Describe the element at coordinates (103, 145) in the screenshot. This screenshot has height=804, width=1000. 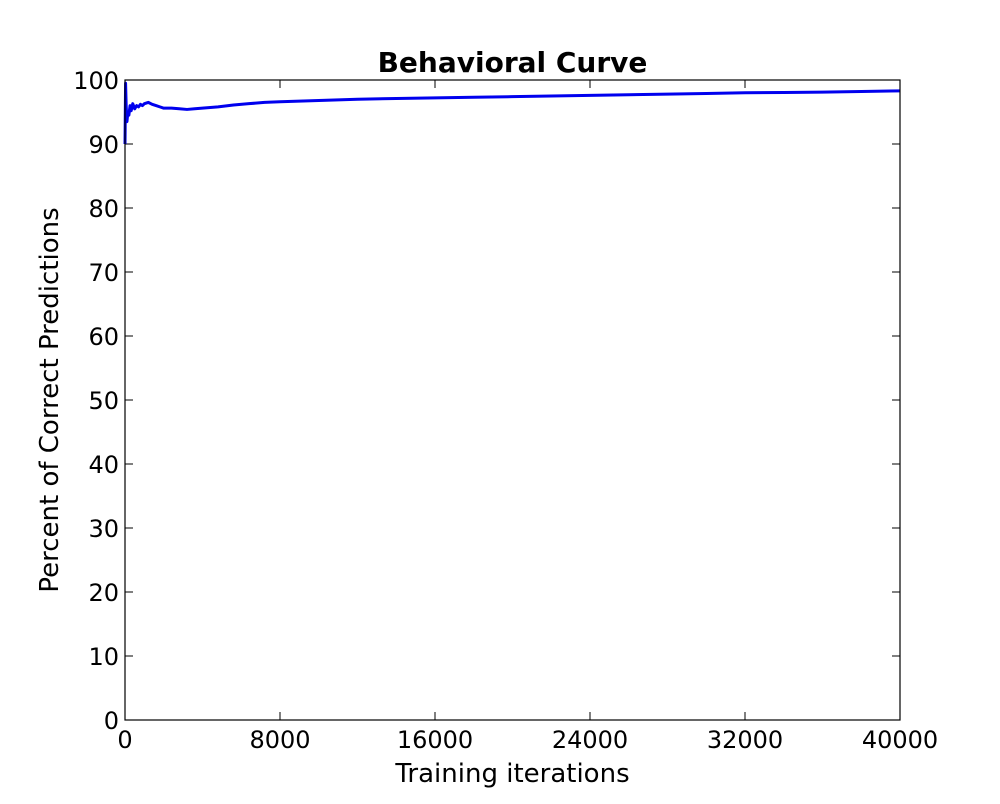
I see `y-tick-label: 90` at that location.